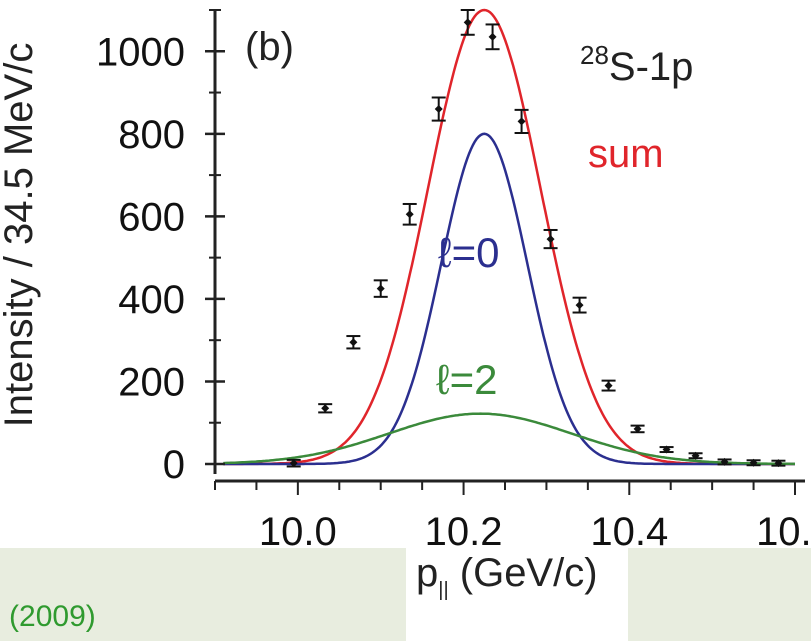  Describe the element at coordinates (174, 465) in the screenshot. I see `y-tick-label: 0` at that location.